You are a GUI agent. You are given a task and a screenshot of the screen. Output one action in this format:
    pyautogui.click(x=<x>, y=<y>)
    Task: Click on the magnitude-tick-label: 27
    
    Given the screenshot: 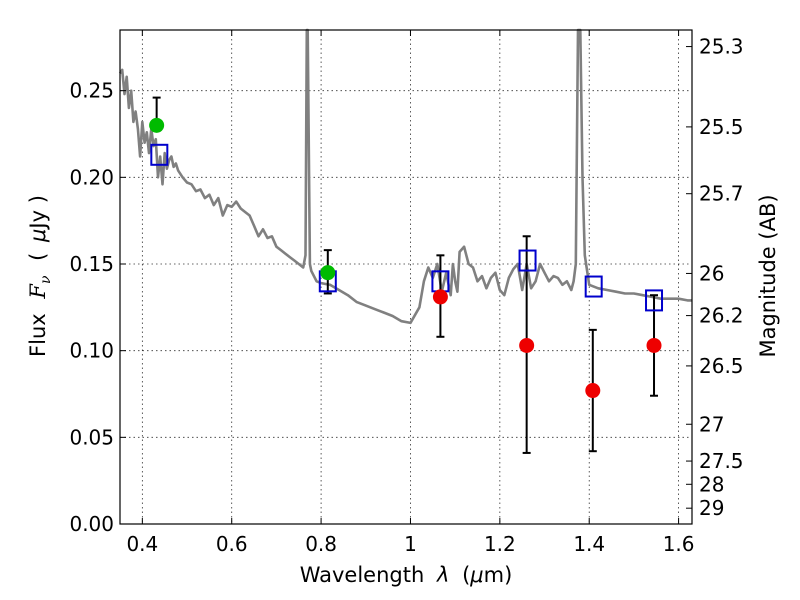 What is the action you would take?
    pyautogui.click(x=711, y=424)
    